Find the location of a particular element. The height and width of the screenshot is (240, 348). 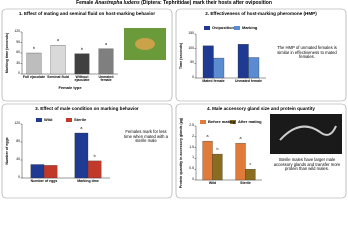

y-tick-label: 40 is located at coordinates (18, 159).